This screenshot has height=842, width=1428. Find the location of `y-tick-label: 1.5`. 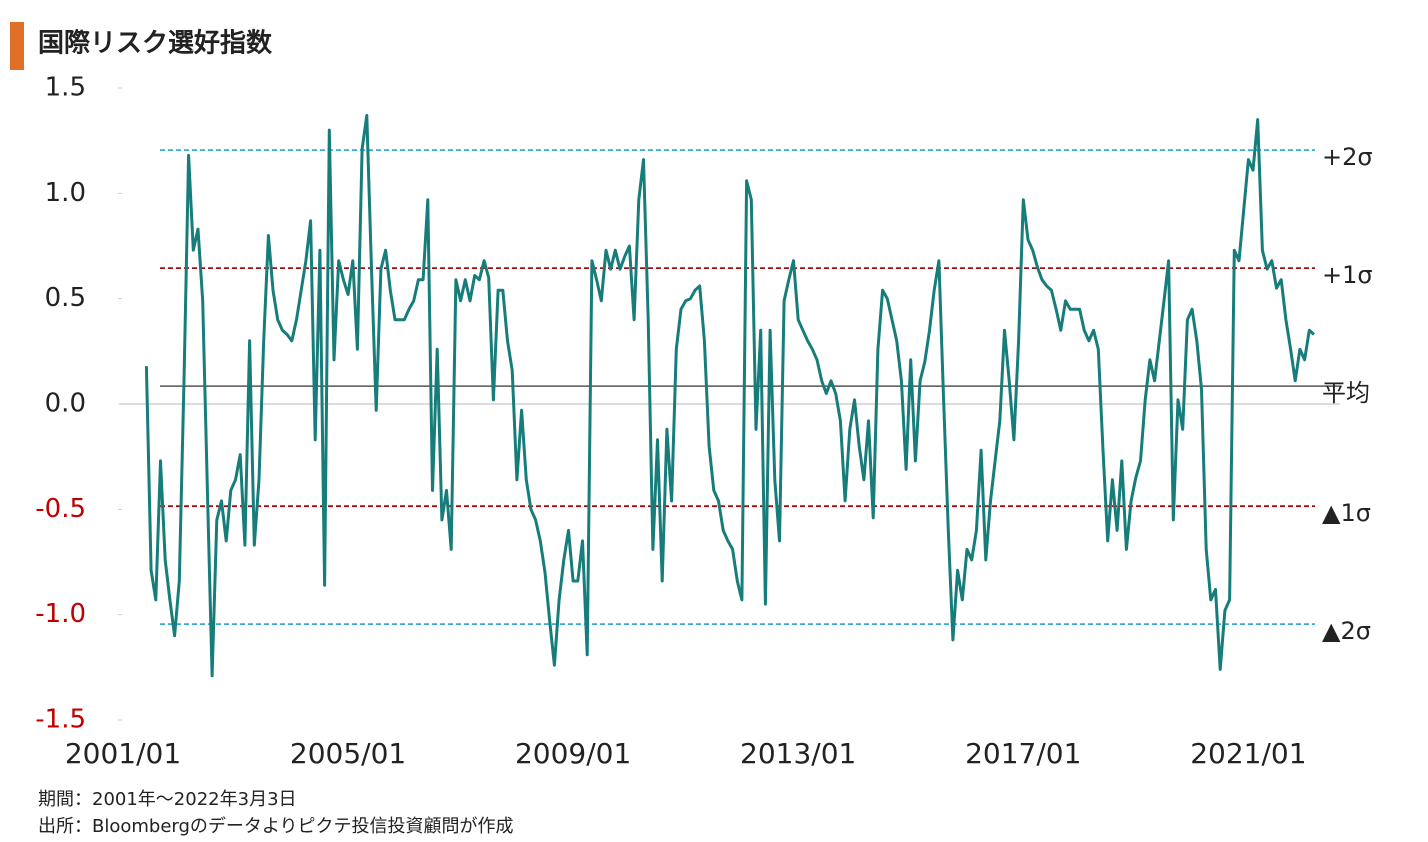

y-tick-label: 1.5 is located at coordinates (65, 88).